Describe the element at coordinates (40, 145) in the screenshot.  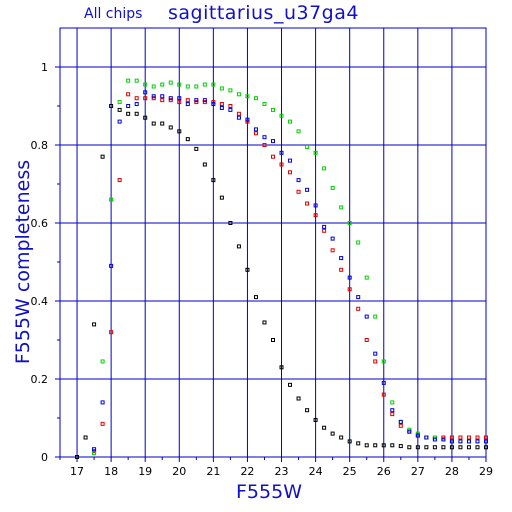
I see `y-tick-label: 0.8` at that location.